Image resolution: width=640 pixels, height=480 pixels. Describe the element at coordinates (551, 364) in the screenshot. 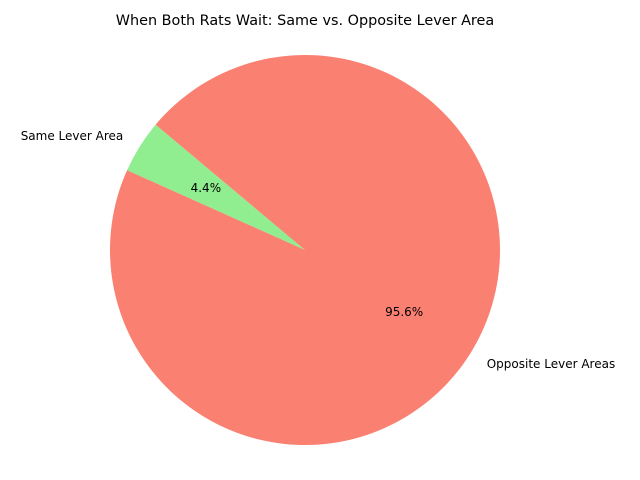

I see `slice-category-label-1: Opposite Lever Areas` at that location.